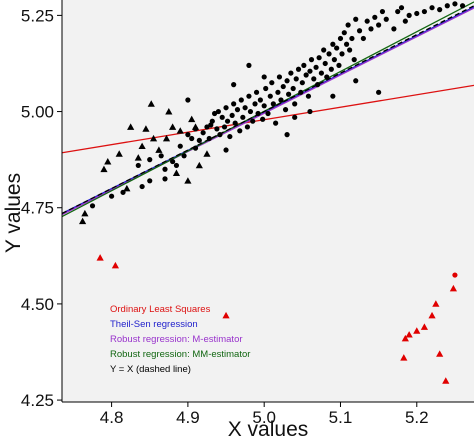 The width and height of the screenshot is (474, 443). I want to click on y-tick-label-1: 4.50, so click(37, 304).